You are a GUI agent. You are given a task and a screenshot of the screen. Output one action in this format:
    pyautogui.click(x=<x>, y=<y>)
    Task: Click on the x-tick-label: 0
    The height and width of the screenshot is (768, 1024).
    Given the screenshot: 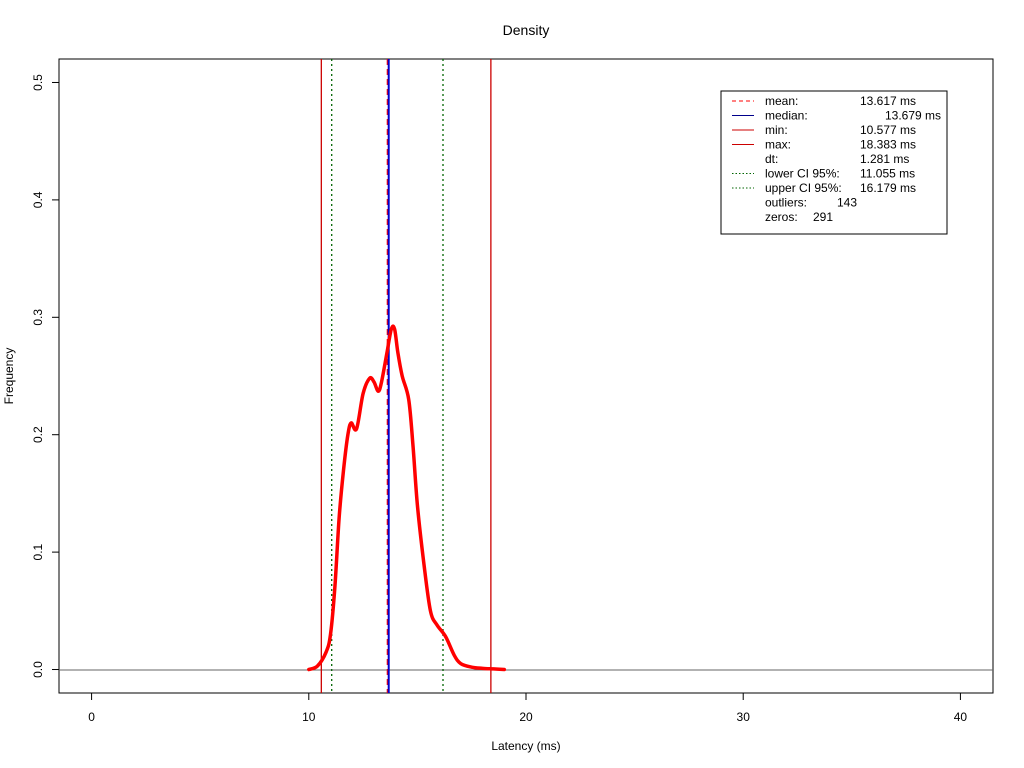 What is the action you would take?
    pyautogui.click(x=91, y=717)
    